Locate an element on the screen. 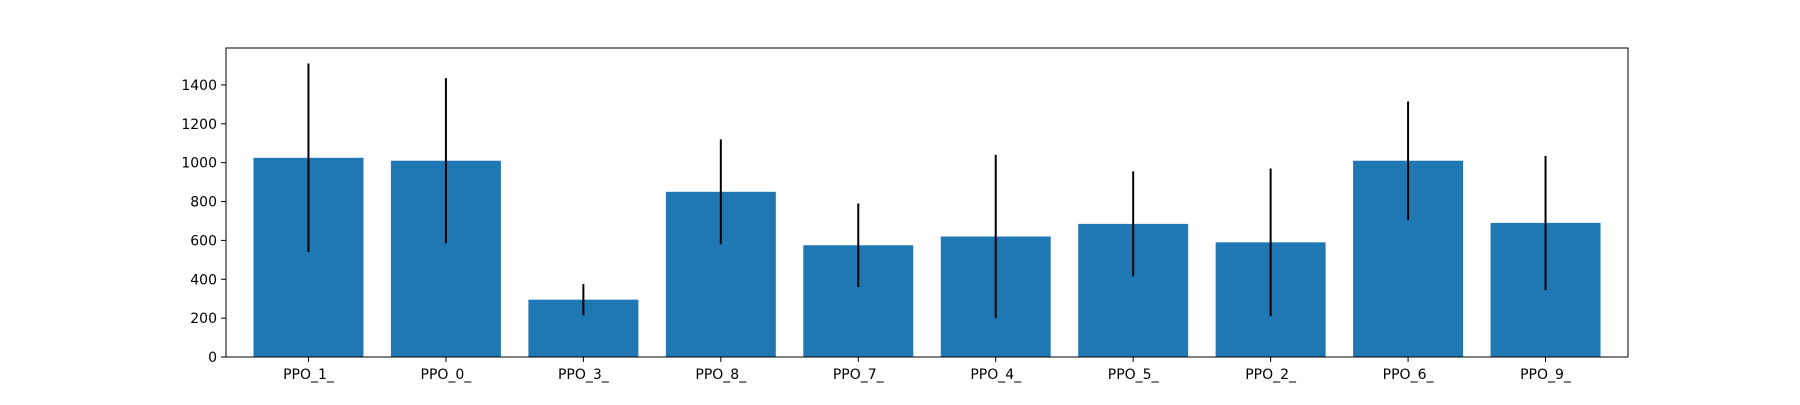 Image resolution: width=1800 pixels, height=405 pixels. x-tick-label: PPO_7_ is located at coordinates (859, 375).